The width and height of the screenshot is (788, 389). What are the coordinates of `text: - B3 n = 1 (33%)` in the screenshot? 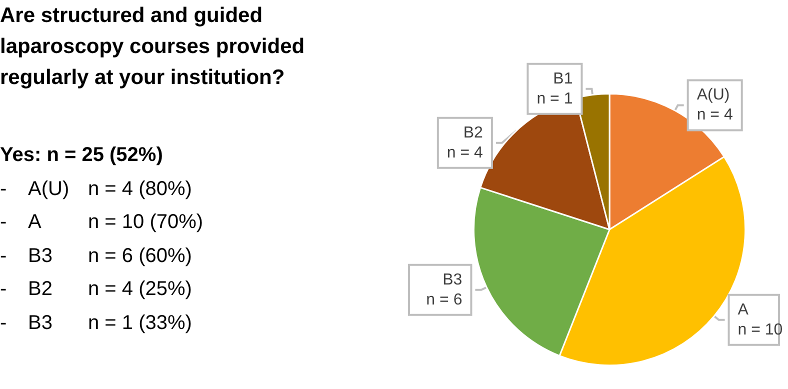 It's located at (96, 323).